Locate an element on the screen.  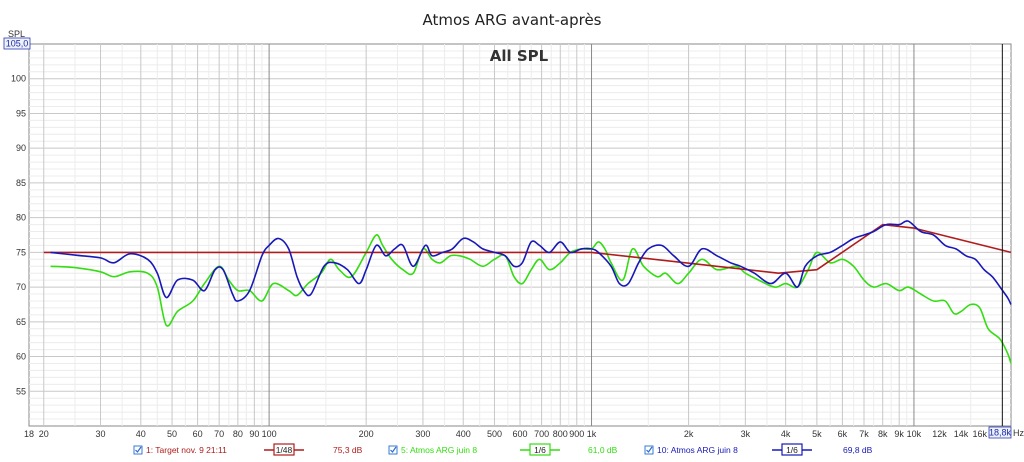
y-axis-label: SPL is located at coordinates (16, 34).